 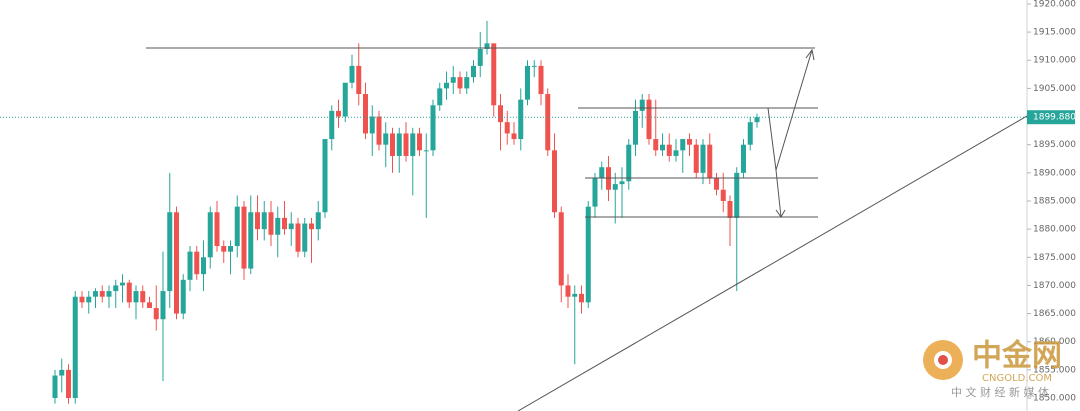 What do you see at coordinates (1000, 392) in the screenshot?
I see `watermark-tagline: 中 文 财 经 新 媒 体` at bounding box center [1000, 392].